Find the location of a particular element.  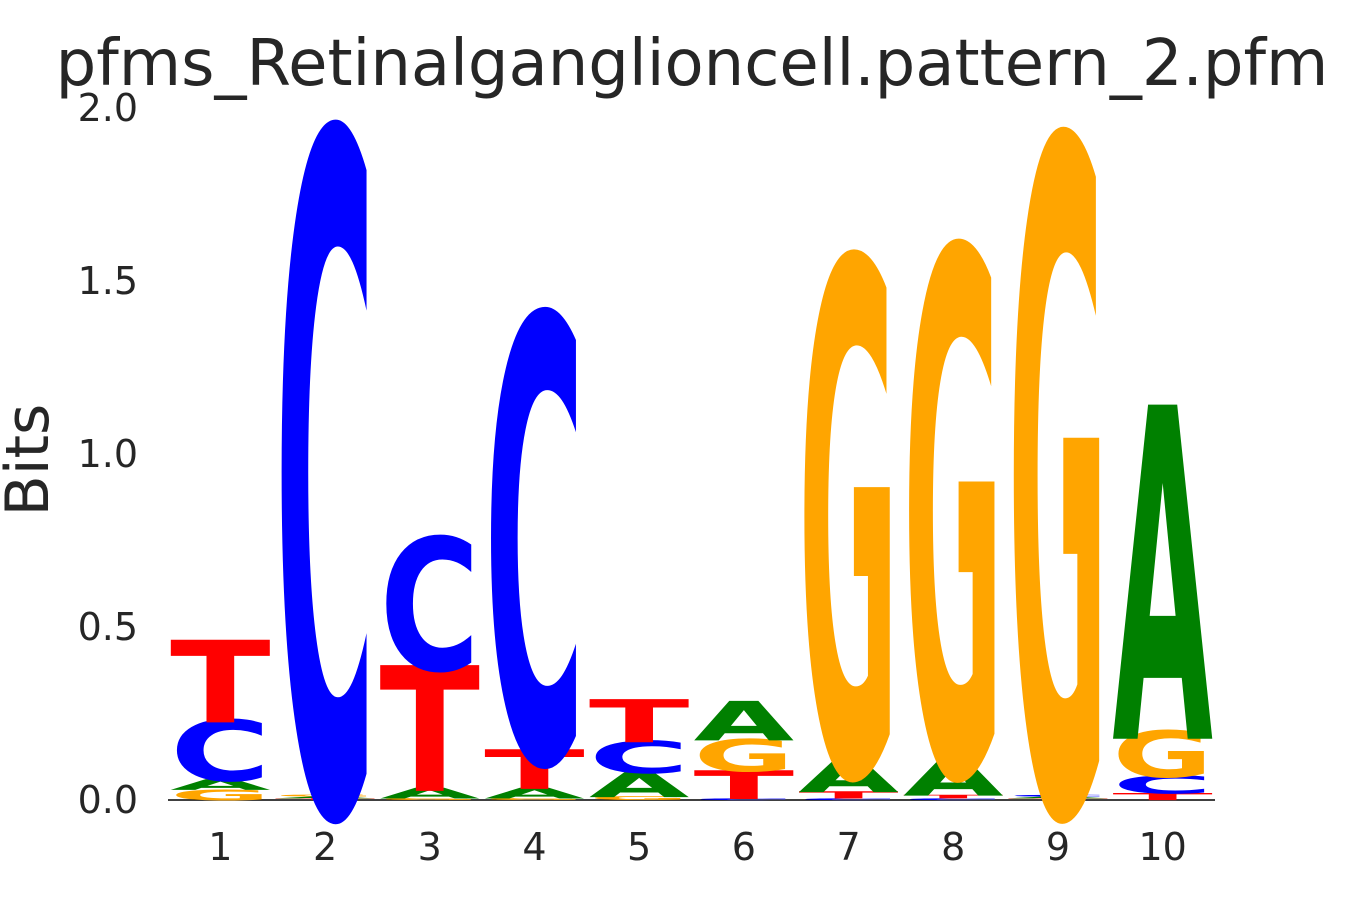

y-tick-label: 2.0 is located at coordinates (108, 108).